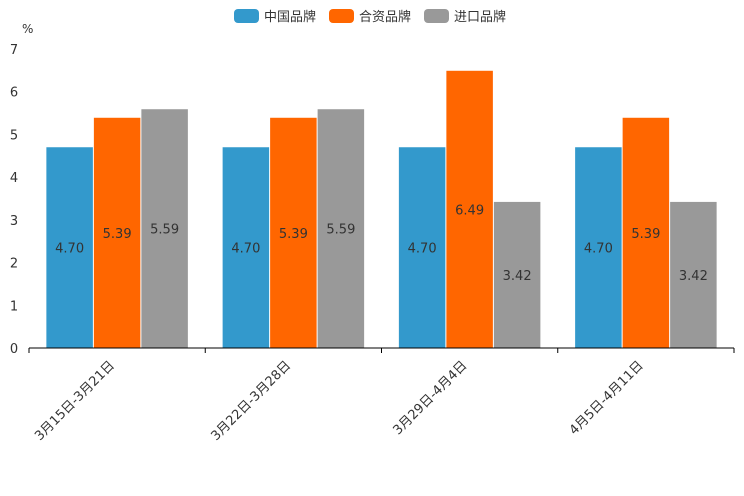 This screenshot has width=744, height=496. I want to click on y-tick-label: 3, so click(14, 221).